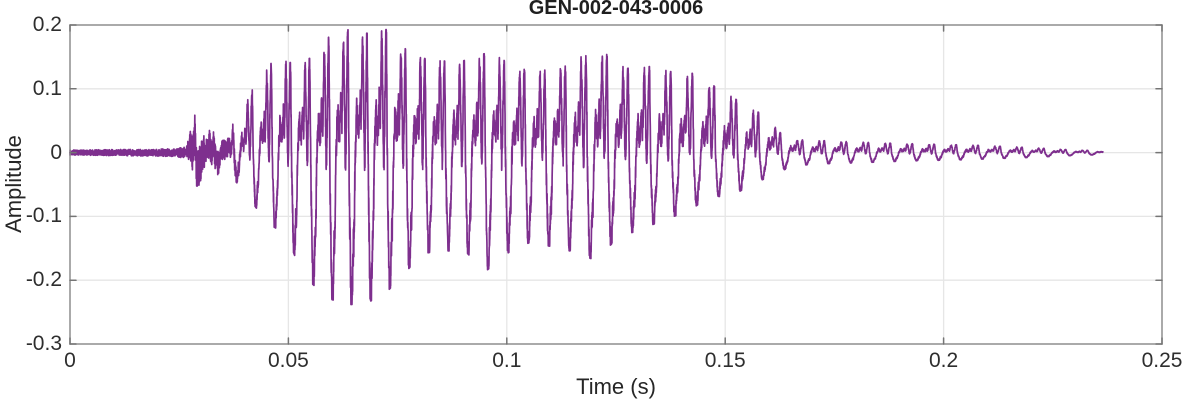 The width and height of the screenshot is (1182, 404). Describe the element at coordinates (56, 152) in the screenshot. I see `y-tick-label: 0` at that location.